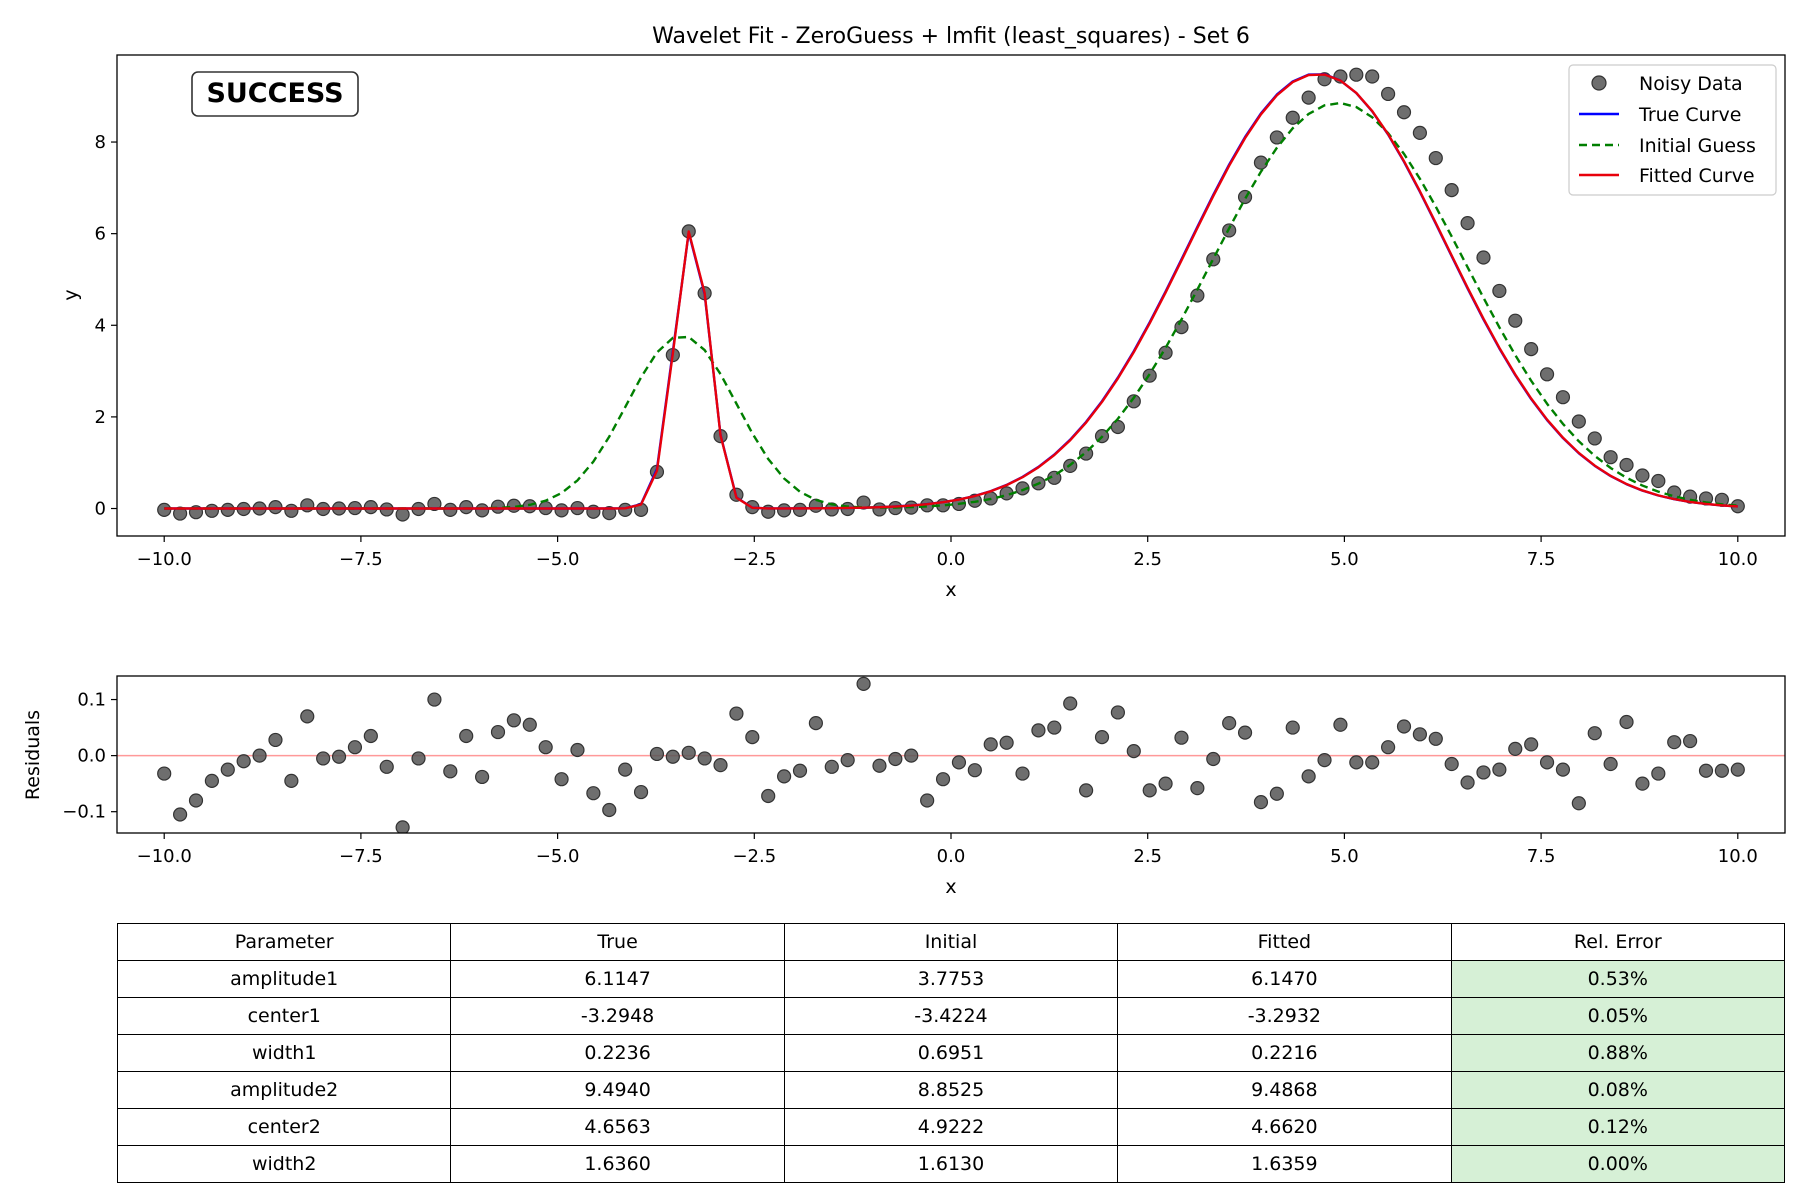 The height and width of the screenshot is (1200, 1800). I want to click on table-row: width2 1.6360 1.6130 1.6359 0.00%, so click(951, 1164).